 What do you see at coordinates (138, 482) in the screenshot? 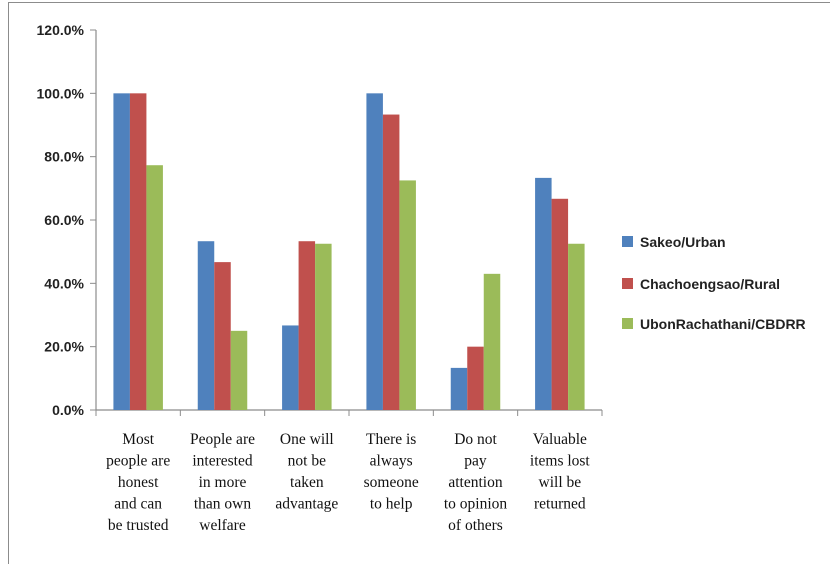
I see `x-category-label: Most people are honest and can be trusted` at bounding box center [138, 482].